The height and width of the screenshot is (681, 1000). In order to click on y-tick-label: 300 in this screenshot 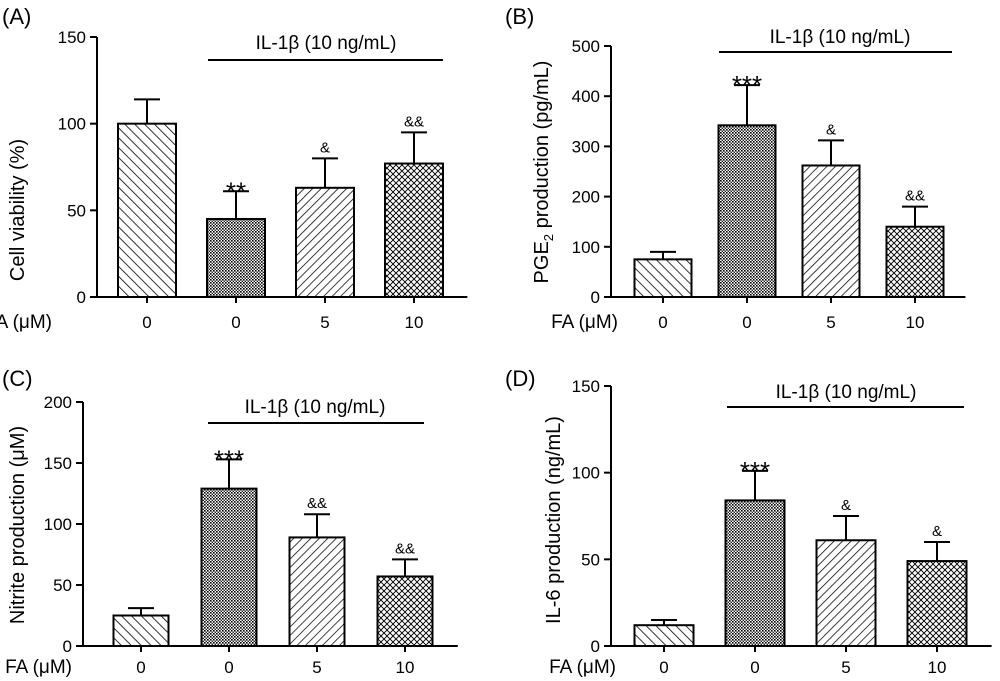, I will do `click(586, 146)`.